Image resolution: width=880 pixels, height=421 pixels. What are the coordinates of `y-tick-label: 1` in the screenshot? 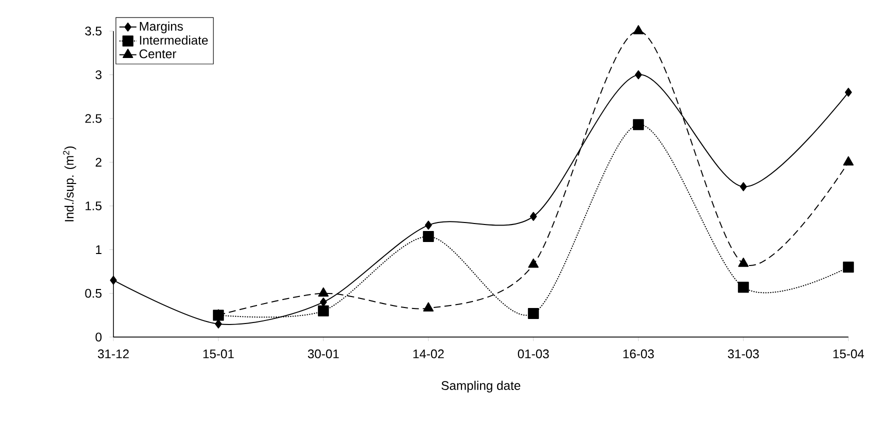 It's located at (99, 249).